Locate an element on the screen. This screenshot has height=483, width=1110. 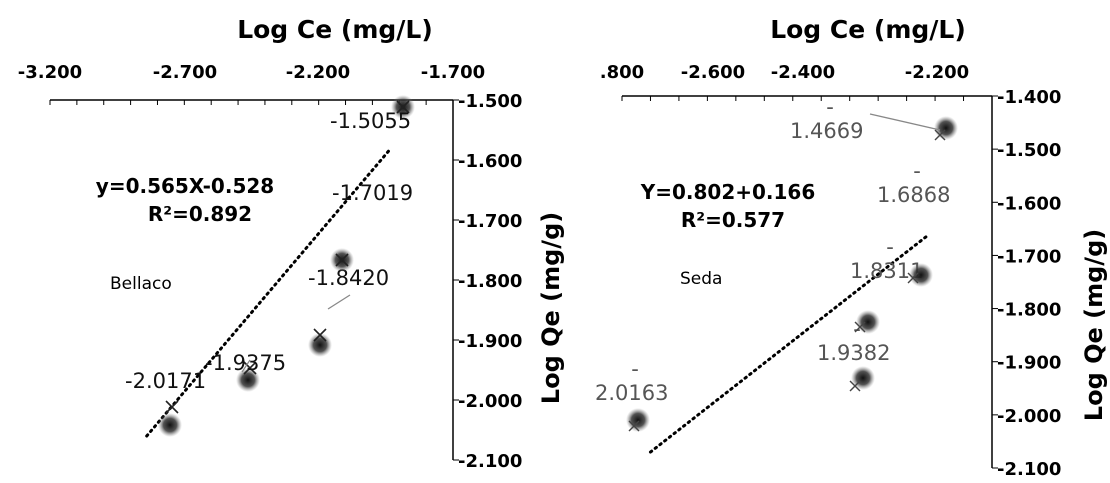
x-tick-label: -2.700 is located at coordinates (185, 72).